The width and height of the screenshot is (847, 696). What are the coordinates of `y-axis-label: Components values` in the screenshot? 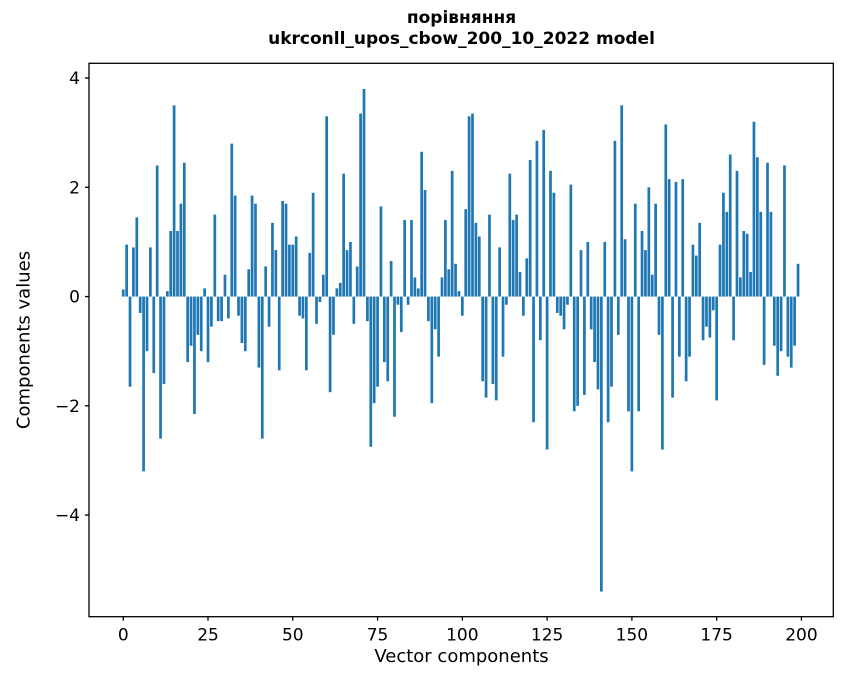 It's located at (24, 340).